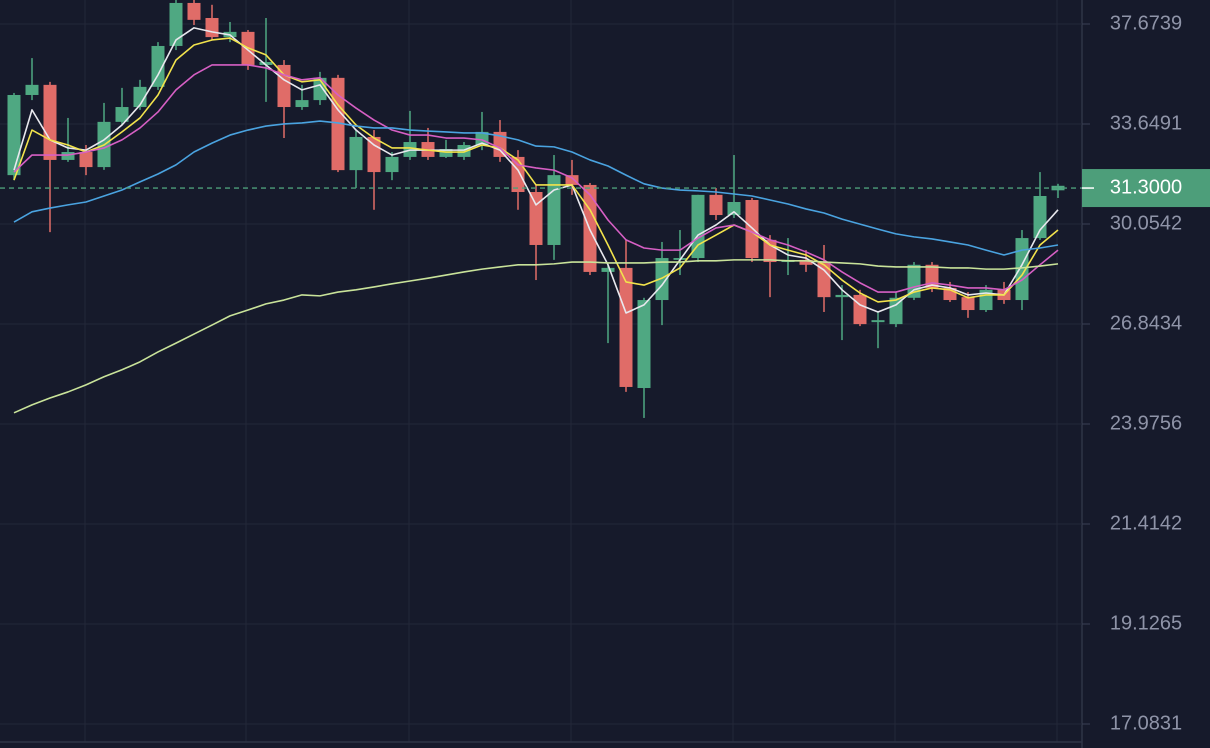 The width and height of the screenshot is (1210, 748). I want to click on y-tick-label: 37.6739, so click(1146, 23).